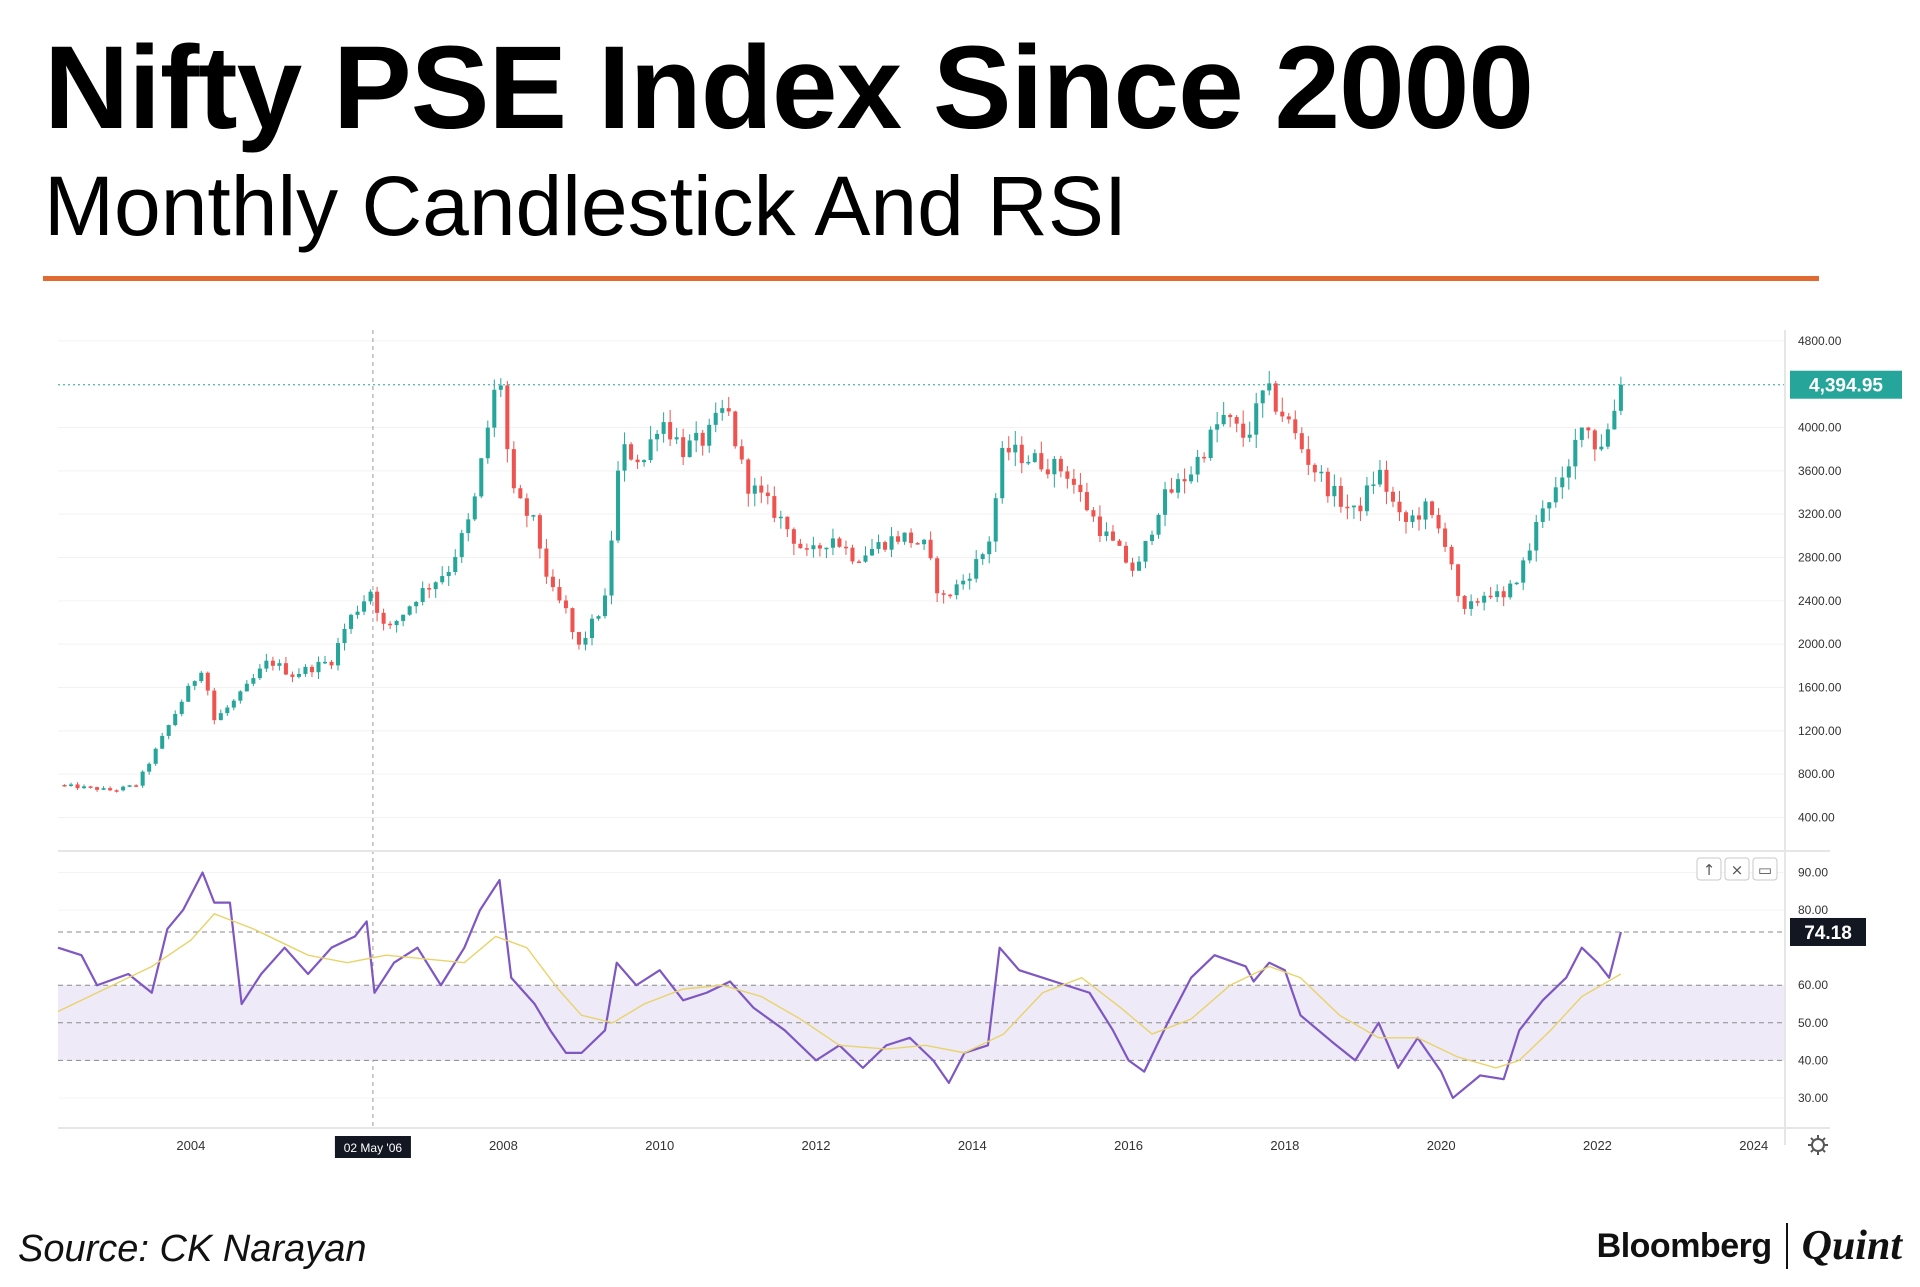 This screenshot has width=1920, height=1287. What do you see at coordinates (839, 991) in the screenshot?
I see `rsi-ma-line` at bounding box center [839, 991].